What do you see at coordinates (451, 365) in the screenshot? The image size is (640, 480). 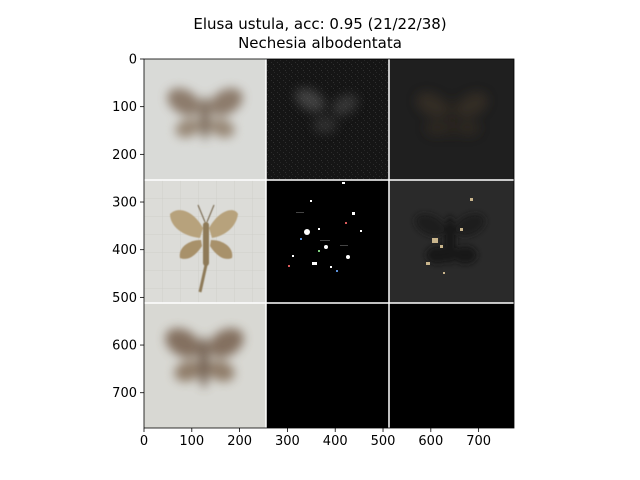 I see `tile-r3-c3` at bounding box center [451, 365].